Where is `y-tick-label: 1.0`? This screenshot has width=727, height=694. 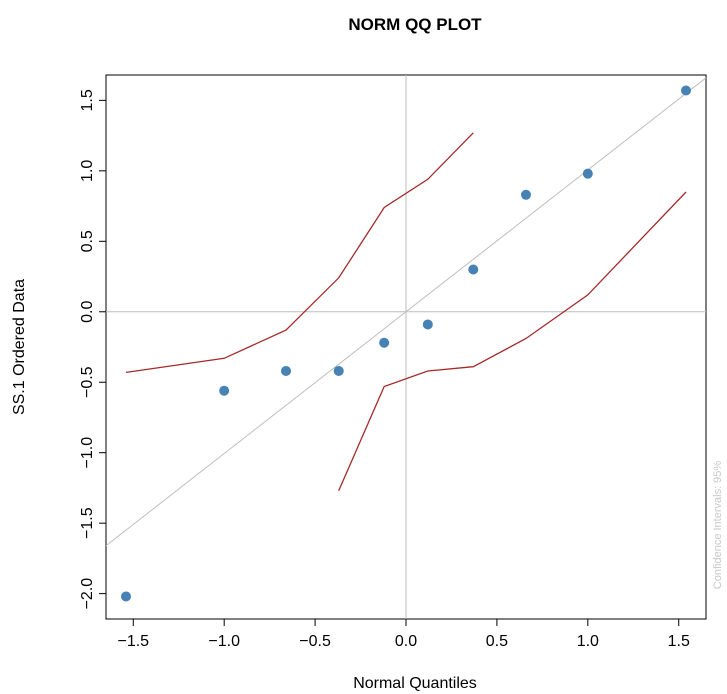 y-tick-label: 1.0 is located at coordinates (87, 171).